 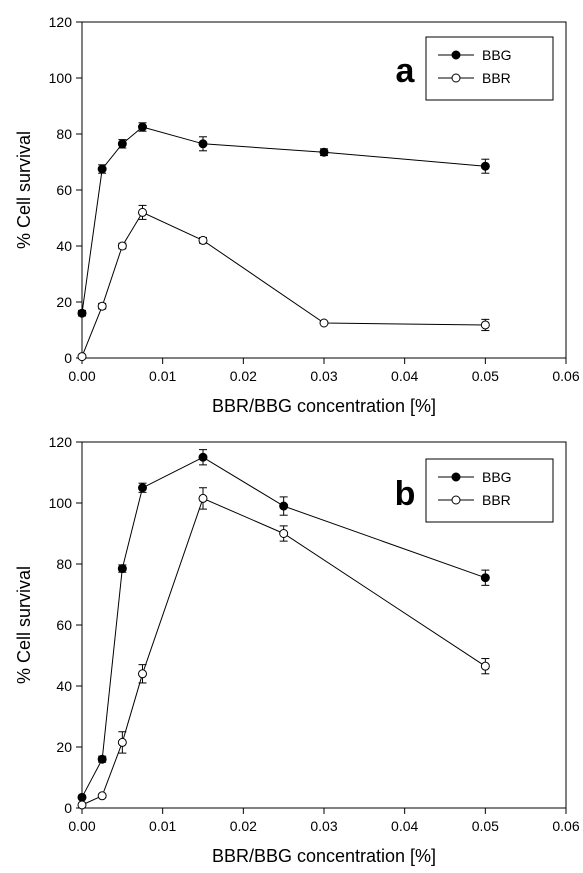 I want to click on panel-label: b, so click(x=405, y=494).